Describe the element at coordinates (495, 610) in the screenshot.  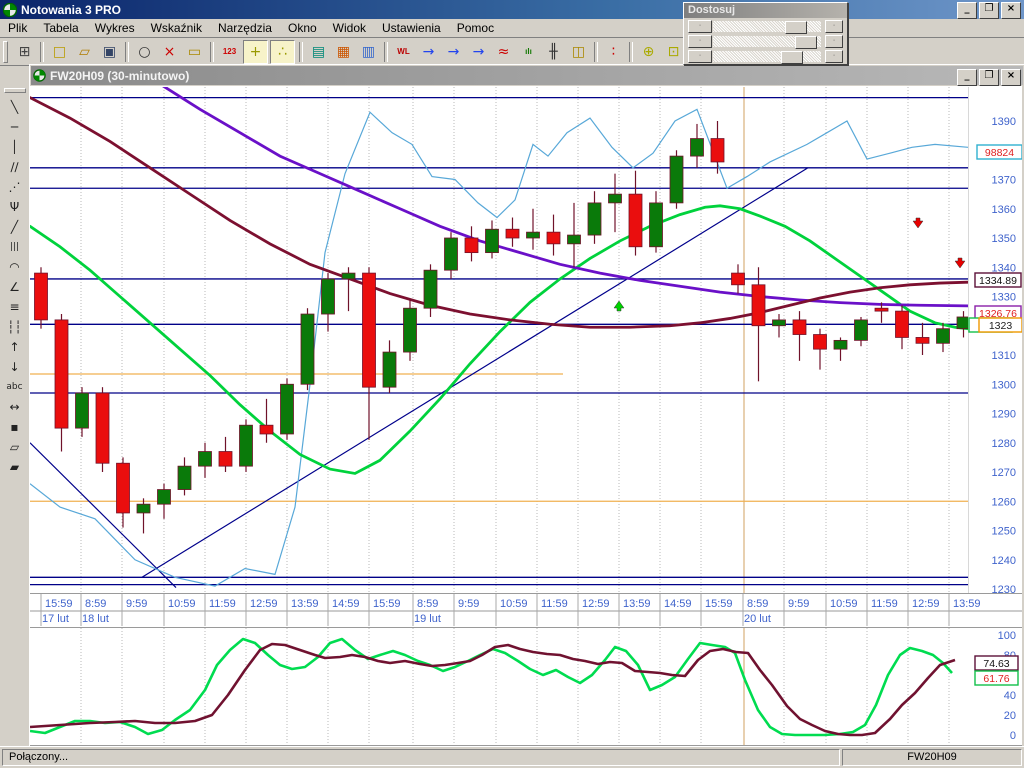
I see `time-axis` at that location.